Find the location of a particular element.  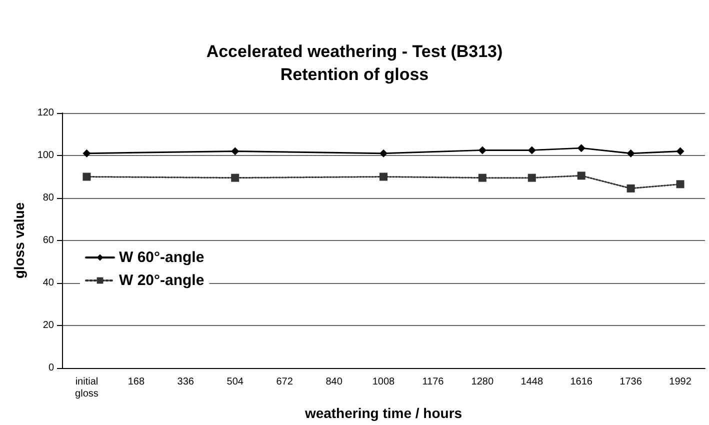

x-tick-label: 1736 is located at coordinates (631, 382).